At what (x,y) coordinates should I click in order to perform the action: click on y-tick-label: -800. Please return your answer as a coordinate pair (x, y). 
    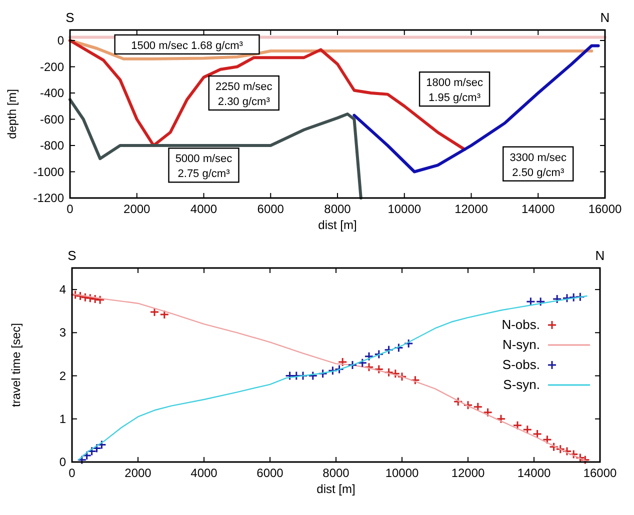
    Looking at the image, I should click on (52, 145).